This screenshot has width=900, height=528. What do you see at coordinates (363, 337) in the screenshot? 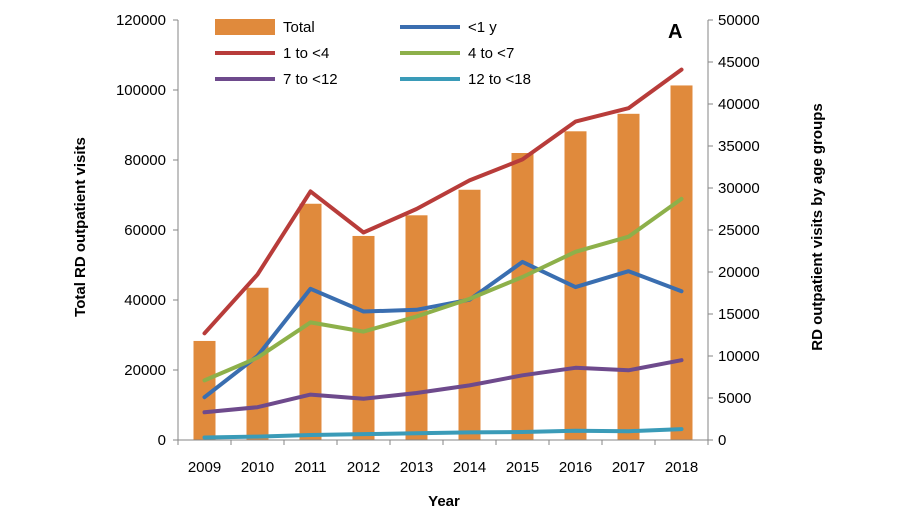
I see `bar-total-2012` at bounding box center [363, 337].